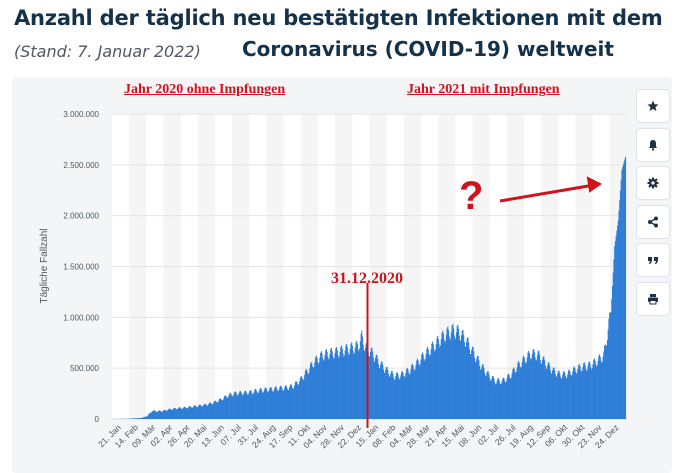 Image resolution: width=684 pixels, height=473 pixels. I want to click on label-2020: Jahr 2020 ohne Impfungen, so click(205, 89).